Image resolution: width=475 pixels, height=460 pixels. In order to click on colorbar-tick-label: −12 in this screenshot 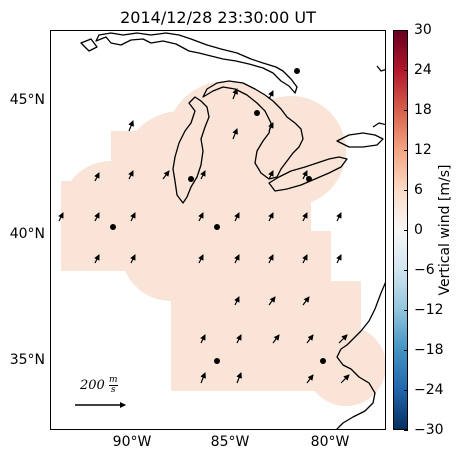, I will do `click(429, 310)`.